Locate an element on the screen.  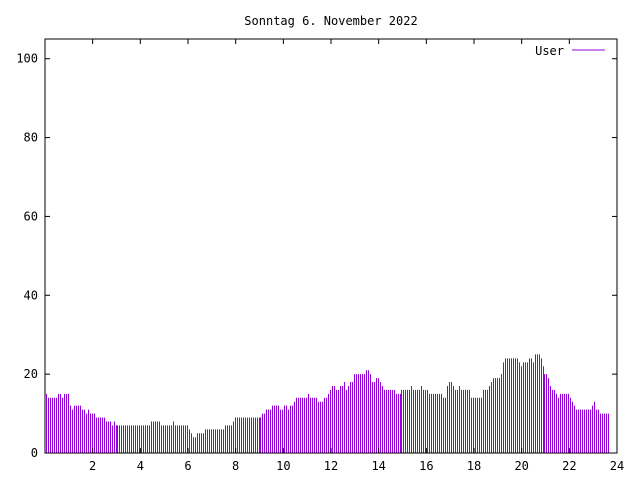
chart-title: Sonntag 6. November 2022 is located at coordinates (330, 21).